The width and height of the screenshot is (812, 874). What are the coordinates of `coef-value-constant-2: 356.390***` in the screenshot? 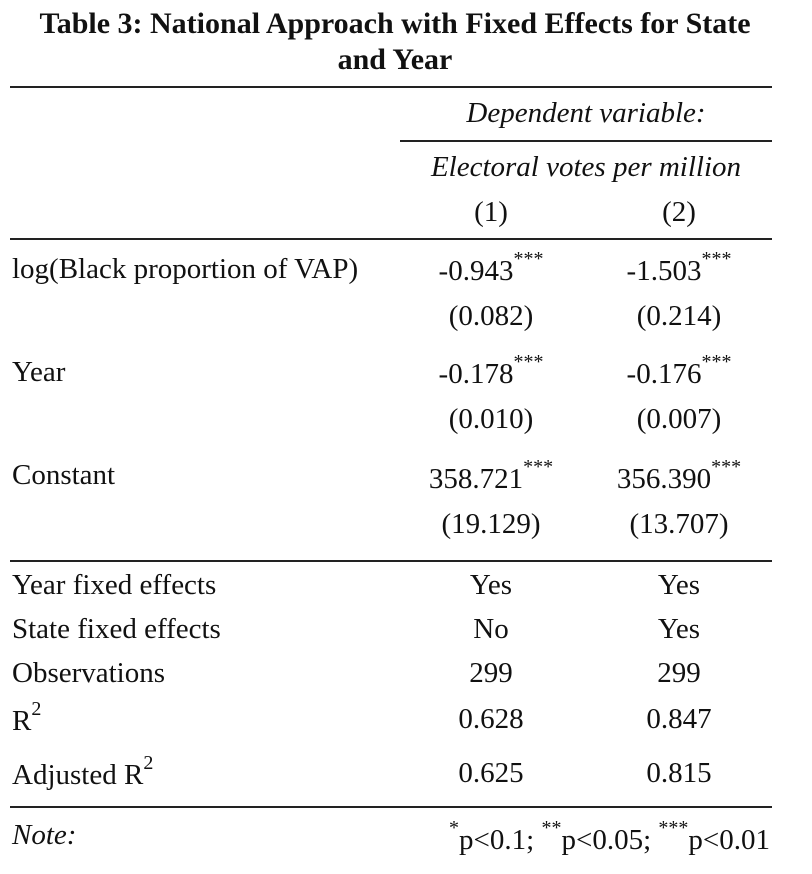 It's located at (679, 475).